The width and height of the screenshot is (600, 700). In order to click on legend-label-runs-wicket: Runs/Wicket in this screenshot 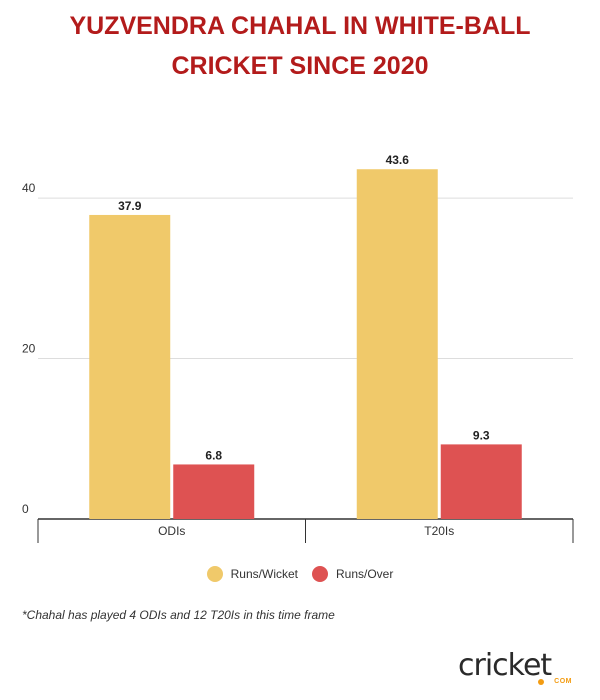, I will do `click(264, 574)`.